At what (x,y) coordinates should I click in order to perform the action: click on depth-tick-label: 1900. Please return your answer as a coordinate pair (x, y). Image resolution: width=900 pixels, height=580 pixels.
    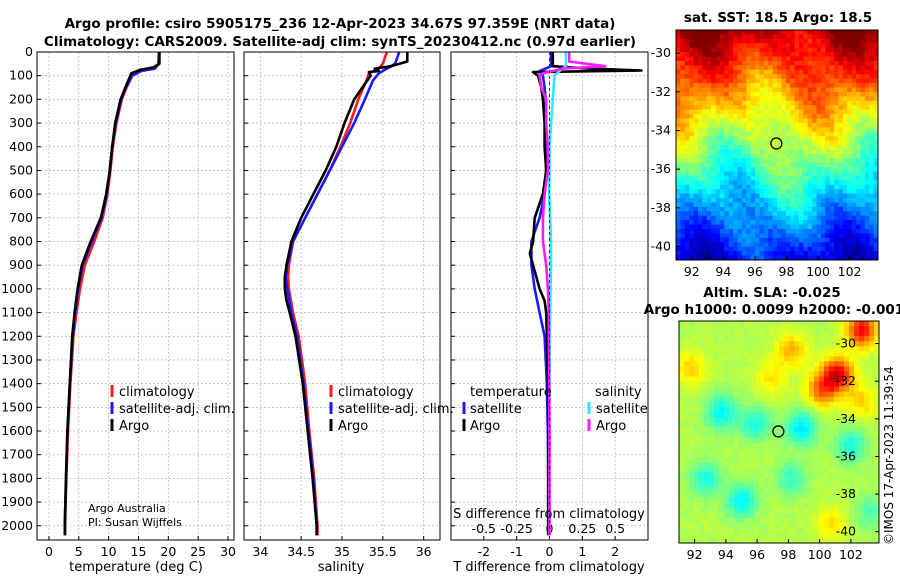
    Looking at the image, I should click on (17, 501).